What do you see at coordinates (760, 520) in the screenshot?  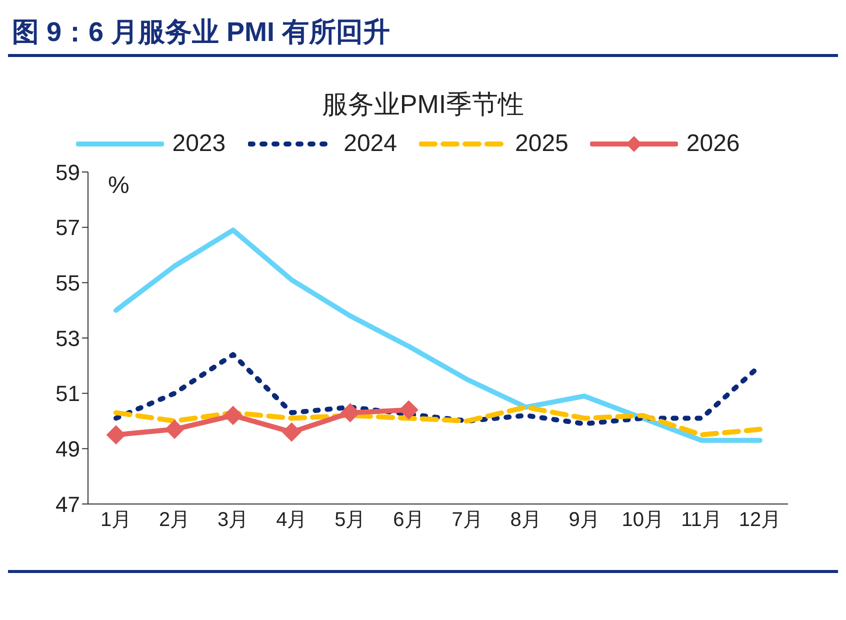 I see `x-tick-label: 12月` at bounding box center [760, 520].